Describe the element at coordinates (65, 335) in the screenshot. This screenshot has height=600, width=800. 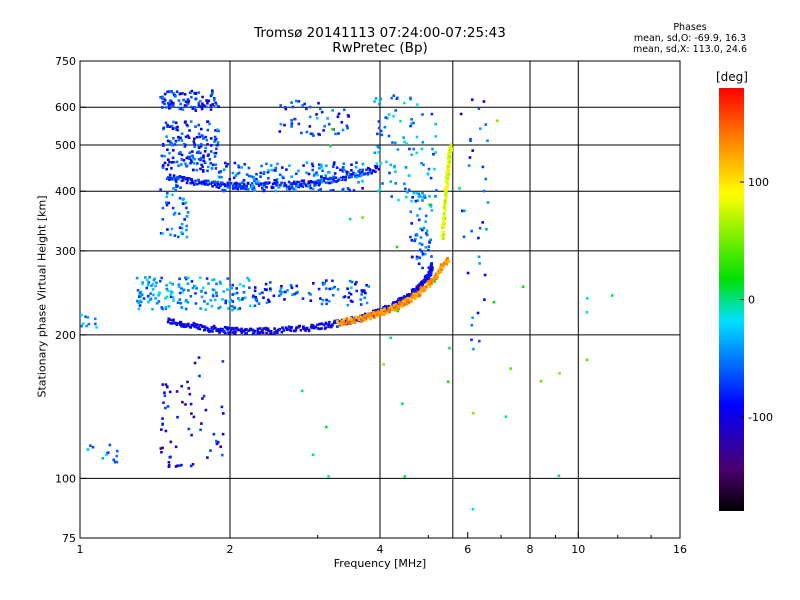
I see `y-tick-label: 200` at that location.